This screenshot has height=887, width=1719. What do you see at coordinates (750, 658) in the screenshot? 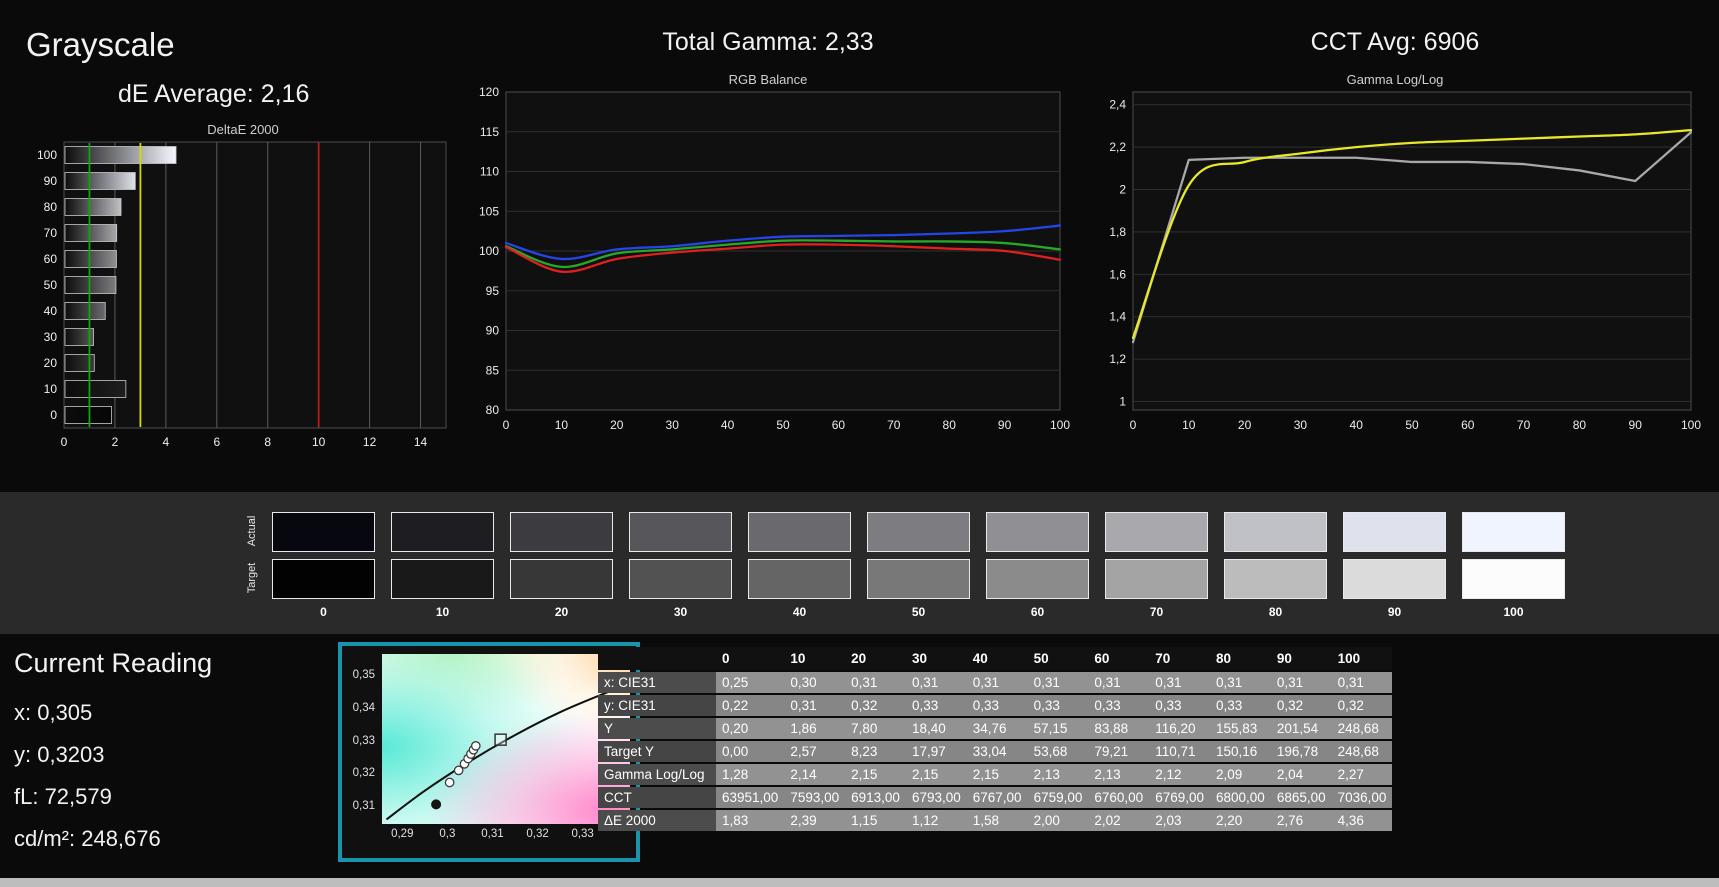
I see `table-col-header: 0` at bounding box center [750, 658].